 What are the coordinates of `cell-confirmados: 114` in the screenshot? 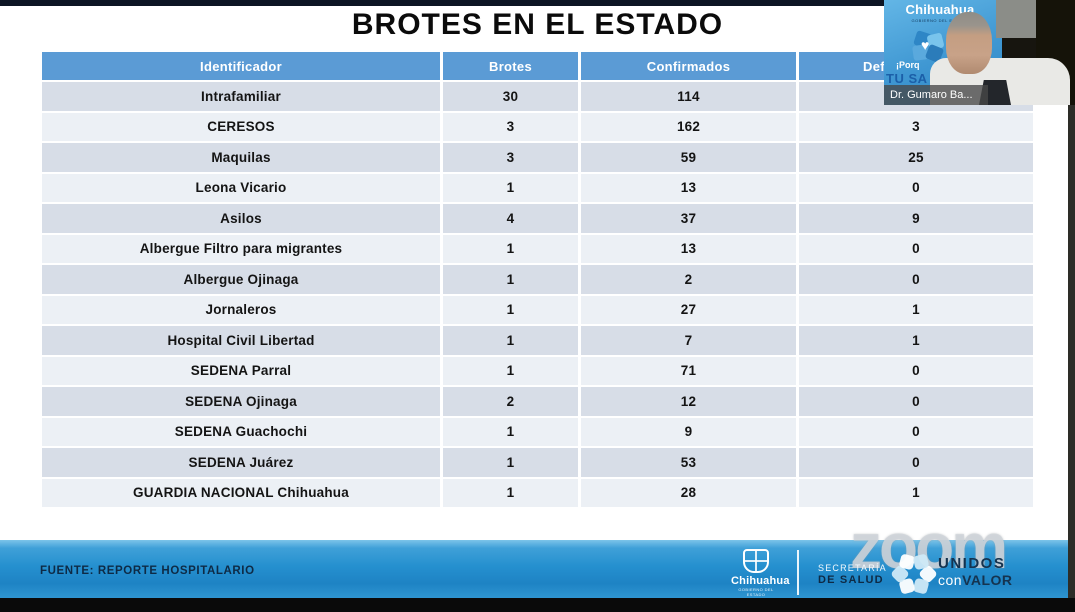 It's located at (688, 96).